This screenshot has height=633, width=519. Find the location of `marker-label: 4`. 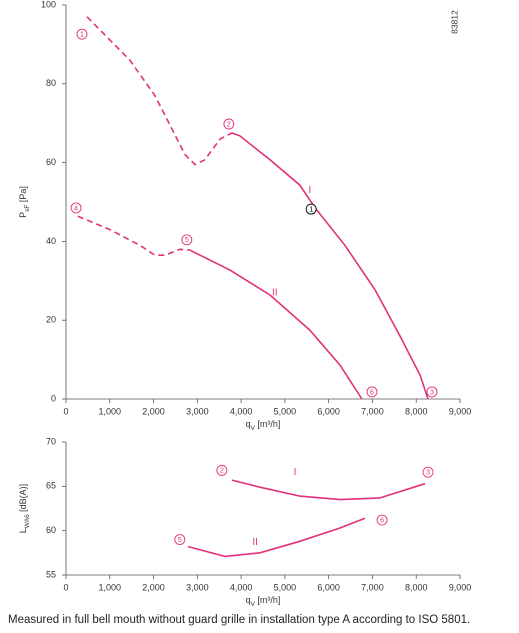

marker-label: 4 is located at coordinates (76, 208).